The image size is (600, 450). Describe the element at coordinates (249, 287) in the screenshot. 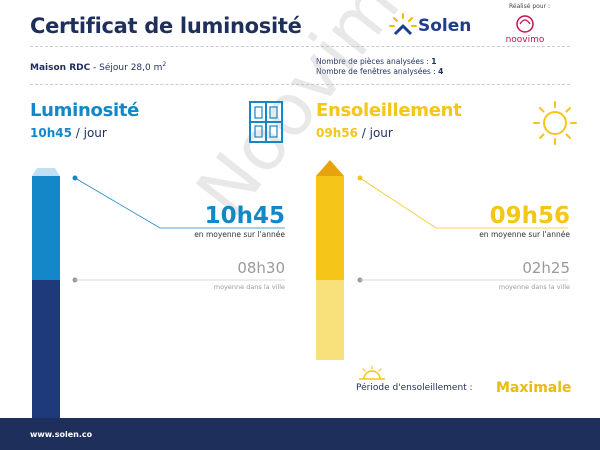

I see `luminosity-city-caption: moyenne dans la ville` at that location.